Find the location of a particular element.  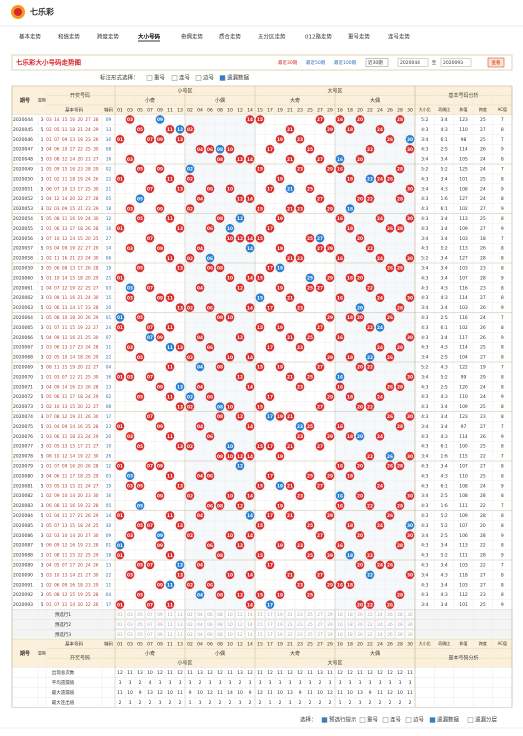

option-text: 边号 is located at coordinates (209, 78).